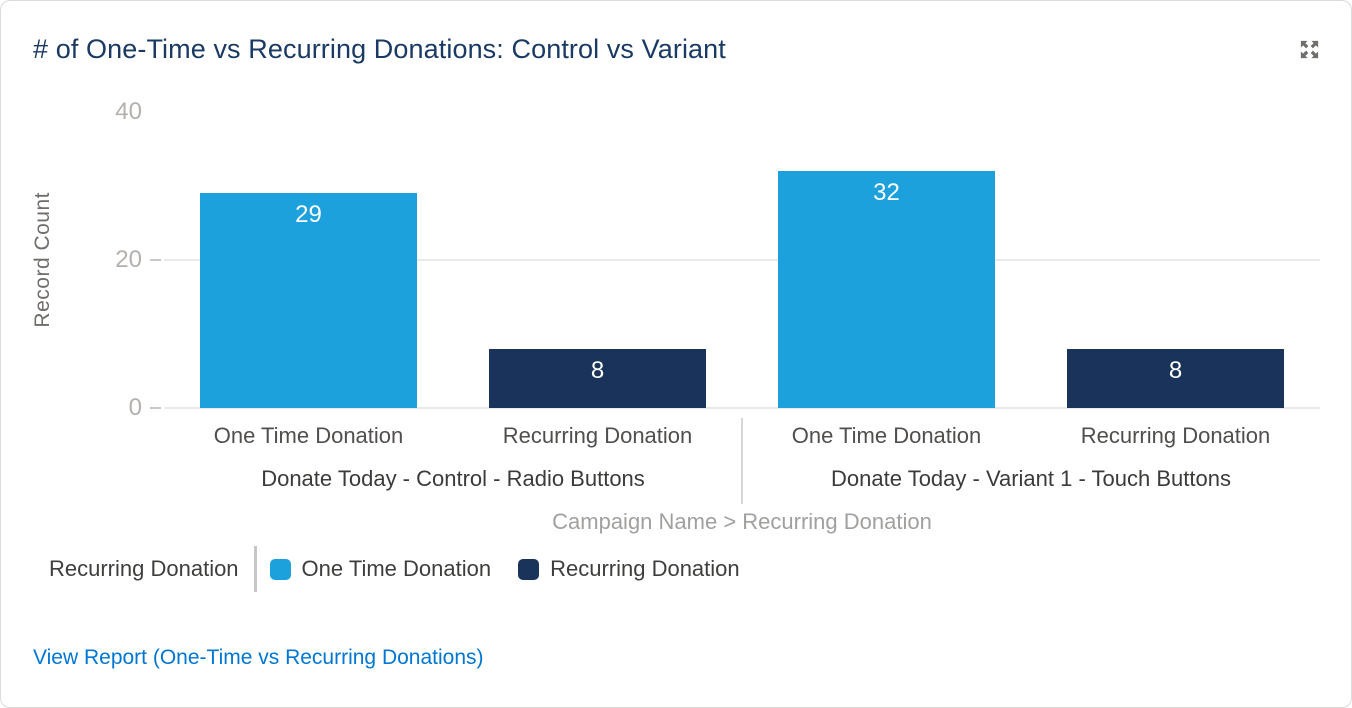  I want to click on y-tick-label: 40, so click(128, 111).